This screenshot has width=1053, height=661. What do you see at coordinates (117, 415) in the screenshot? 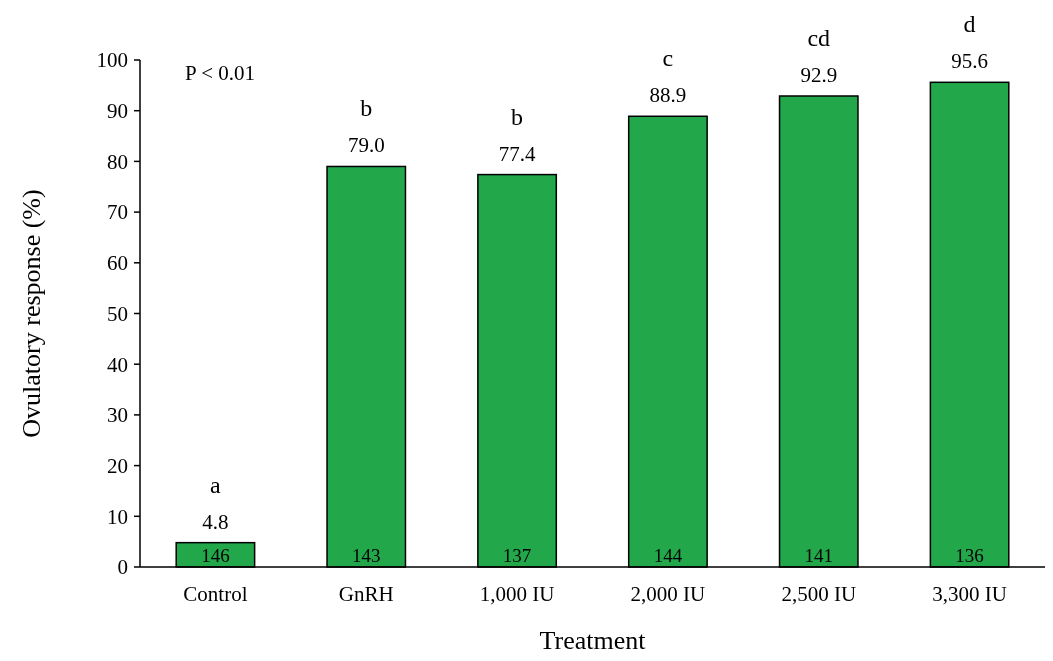
I see `y-tick-label: 30` at bounding box center [117, 415].